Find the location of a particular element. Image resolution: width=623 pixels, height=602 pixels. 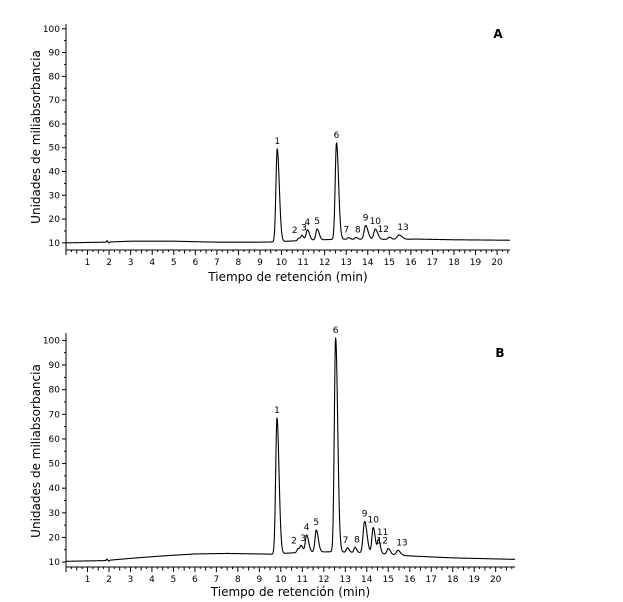

panel-b-y-tick-label: 50 is located at coordinates (55, 465).